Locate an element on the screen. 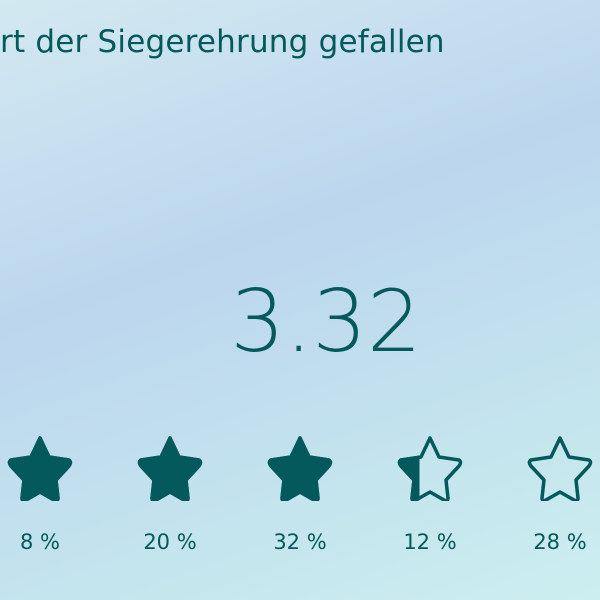 The height and width of the screenshot is (600, 600). question-title: rt der Siegerehrung gefallen is located at coordinates (222, 42).